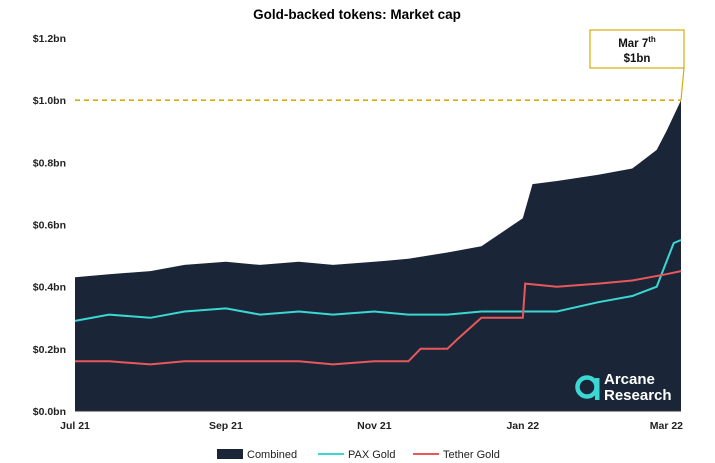 This screenshot has width=715, height=463. I want to click on arcane-research-logo: Arcane Research, so click(623, 387).